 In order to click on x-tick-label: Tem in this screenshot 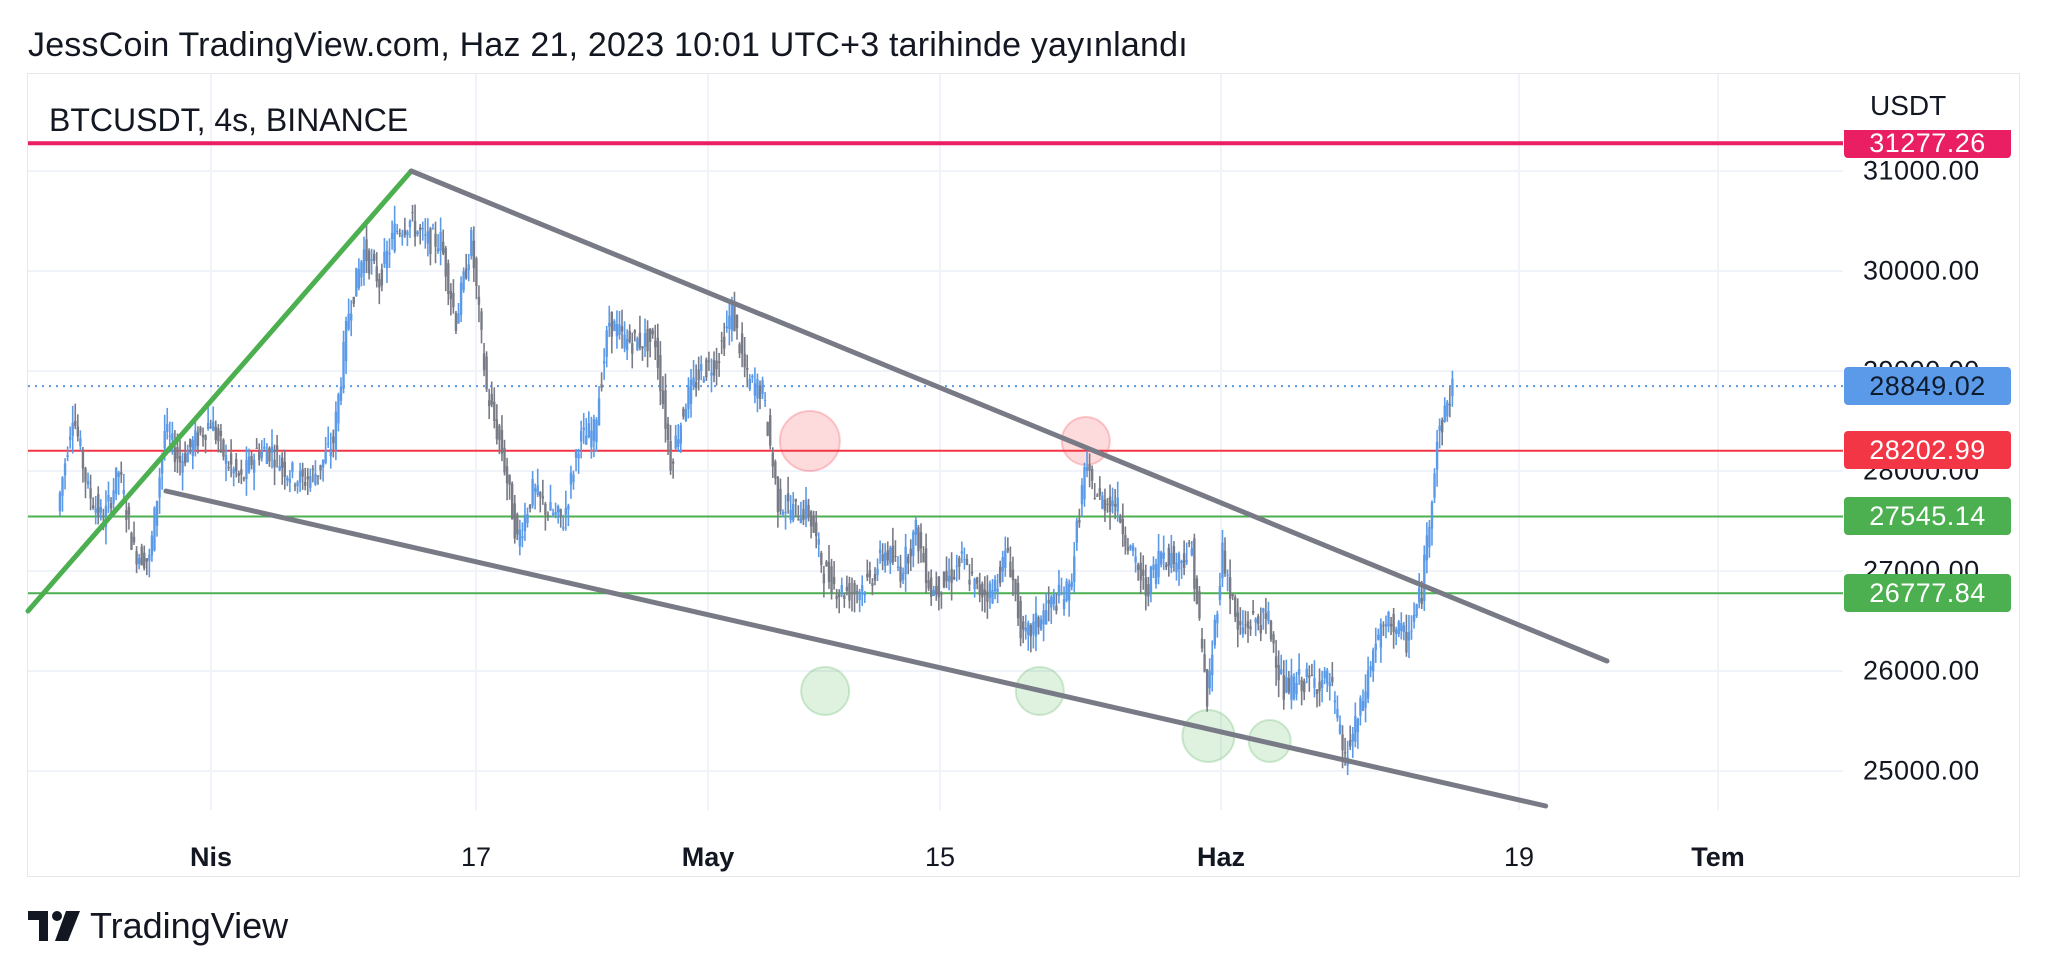, I will do `click(1718, 857)`.